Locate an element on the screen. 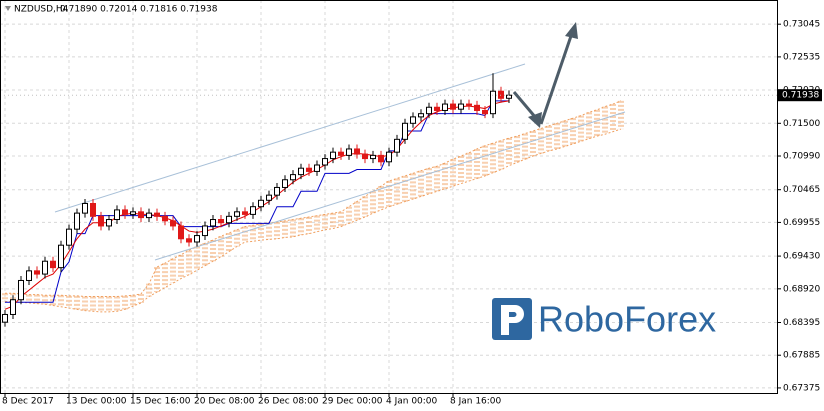  price-box is located at coordinates (800, 95).